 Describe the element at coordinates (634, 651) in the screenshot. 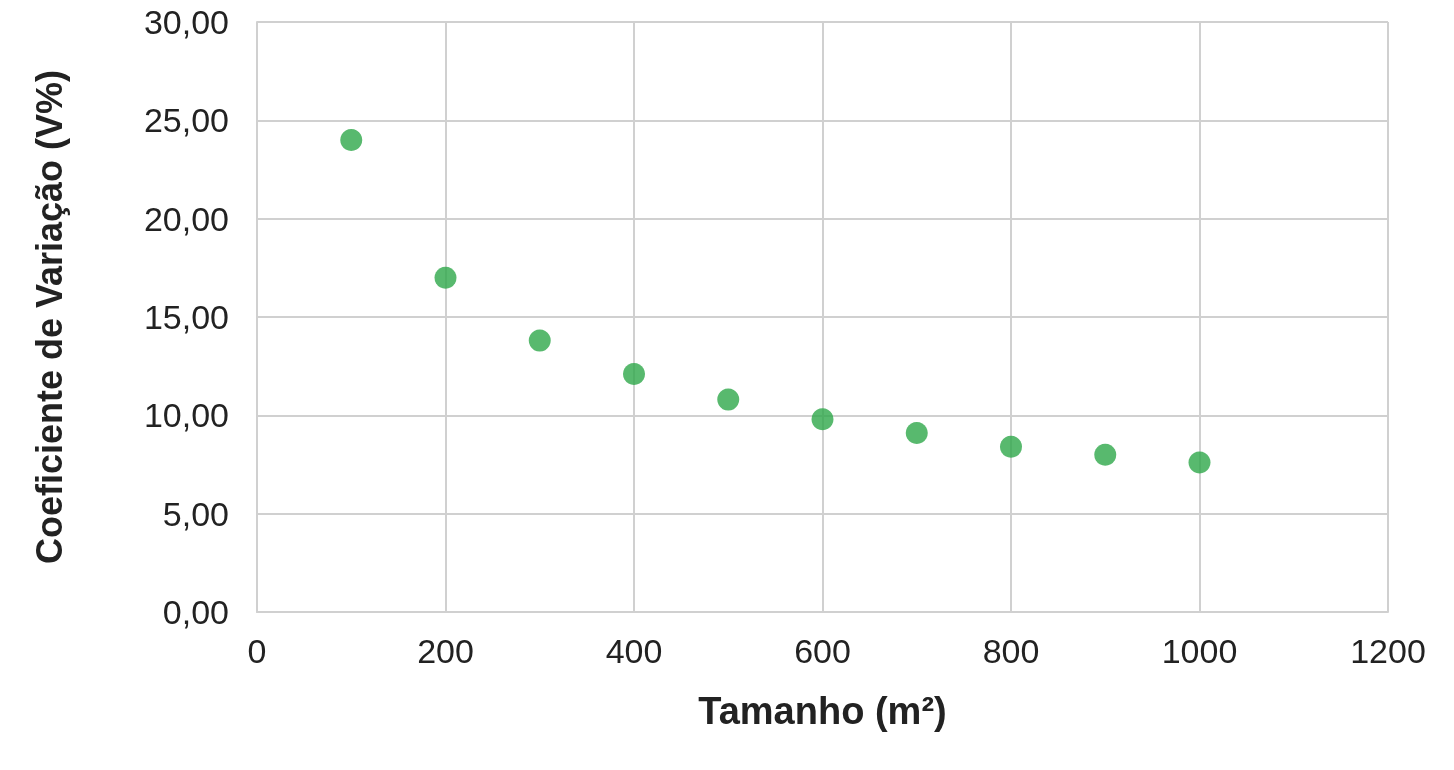

I see `x-tick-label: 400` at that location.